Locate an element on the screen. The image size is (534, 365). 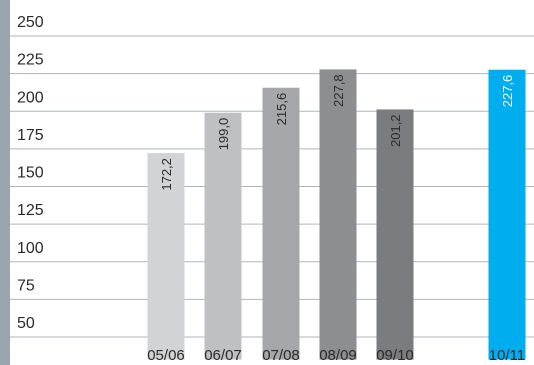
bar-value-label: 199,0 is located at coordinates (223, 134).